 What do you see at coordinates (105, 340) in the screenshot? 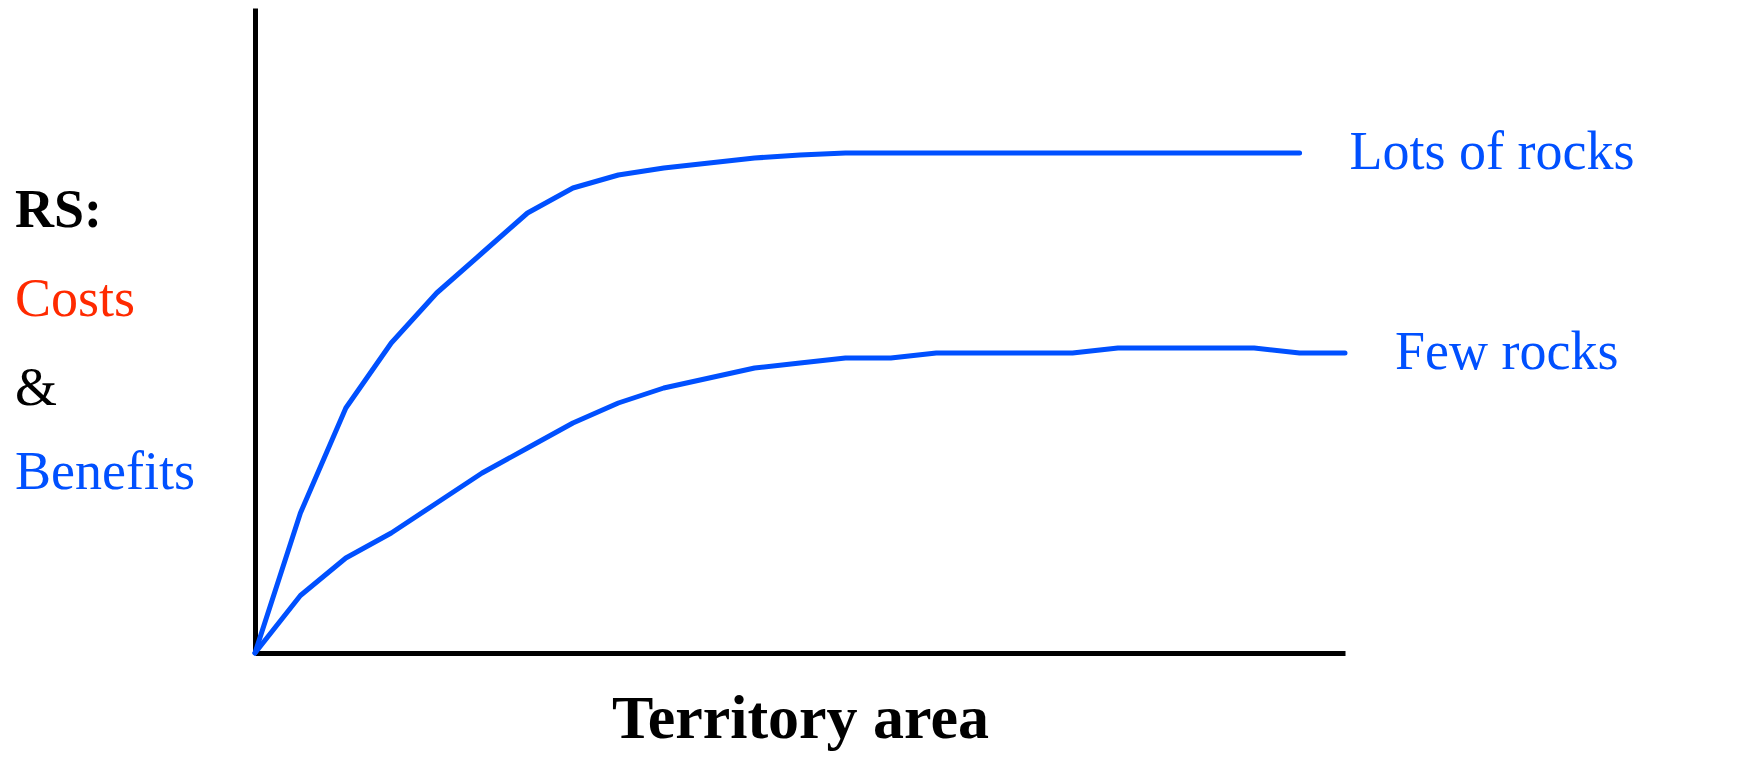
I see `y-axis-title: RS: Costs & Benefits` at bounding box center [105, 340].